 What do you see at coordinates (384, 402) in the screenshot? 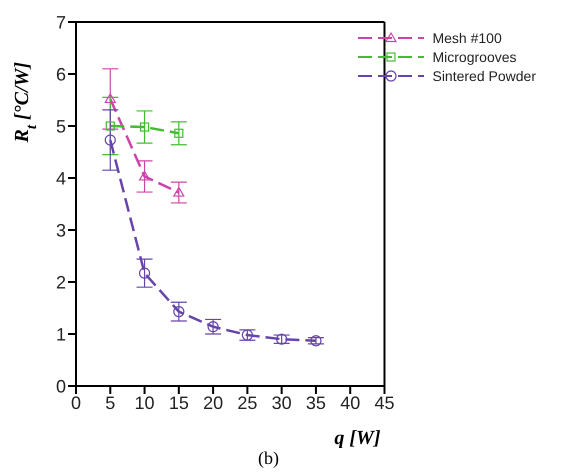
I see `x-tick-label: 45` at bounding box center [384, 402].